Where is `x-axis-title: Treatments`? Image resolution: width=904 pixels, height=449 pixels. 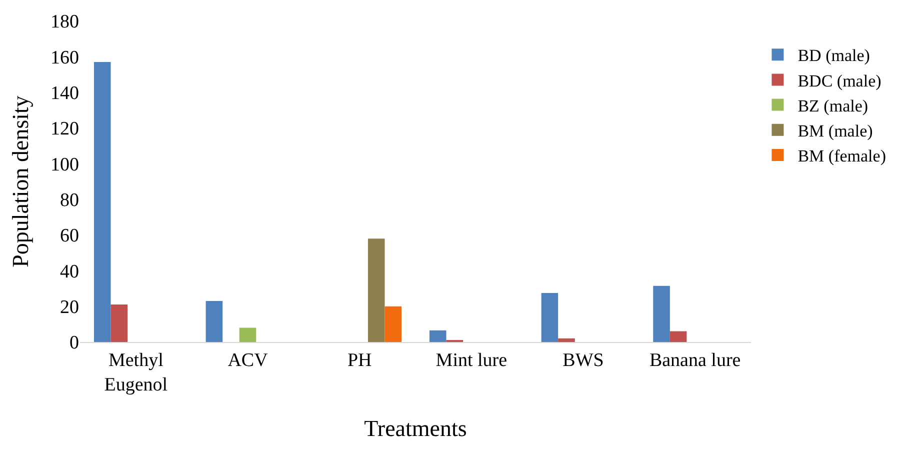
x-axis-title: Treatments is located at coordinates (415, 429).